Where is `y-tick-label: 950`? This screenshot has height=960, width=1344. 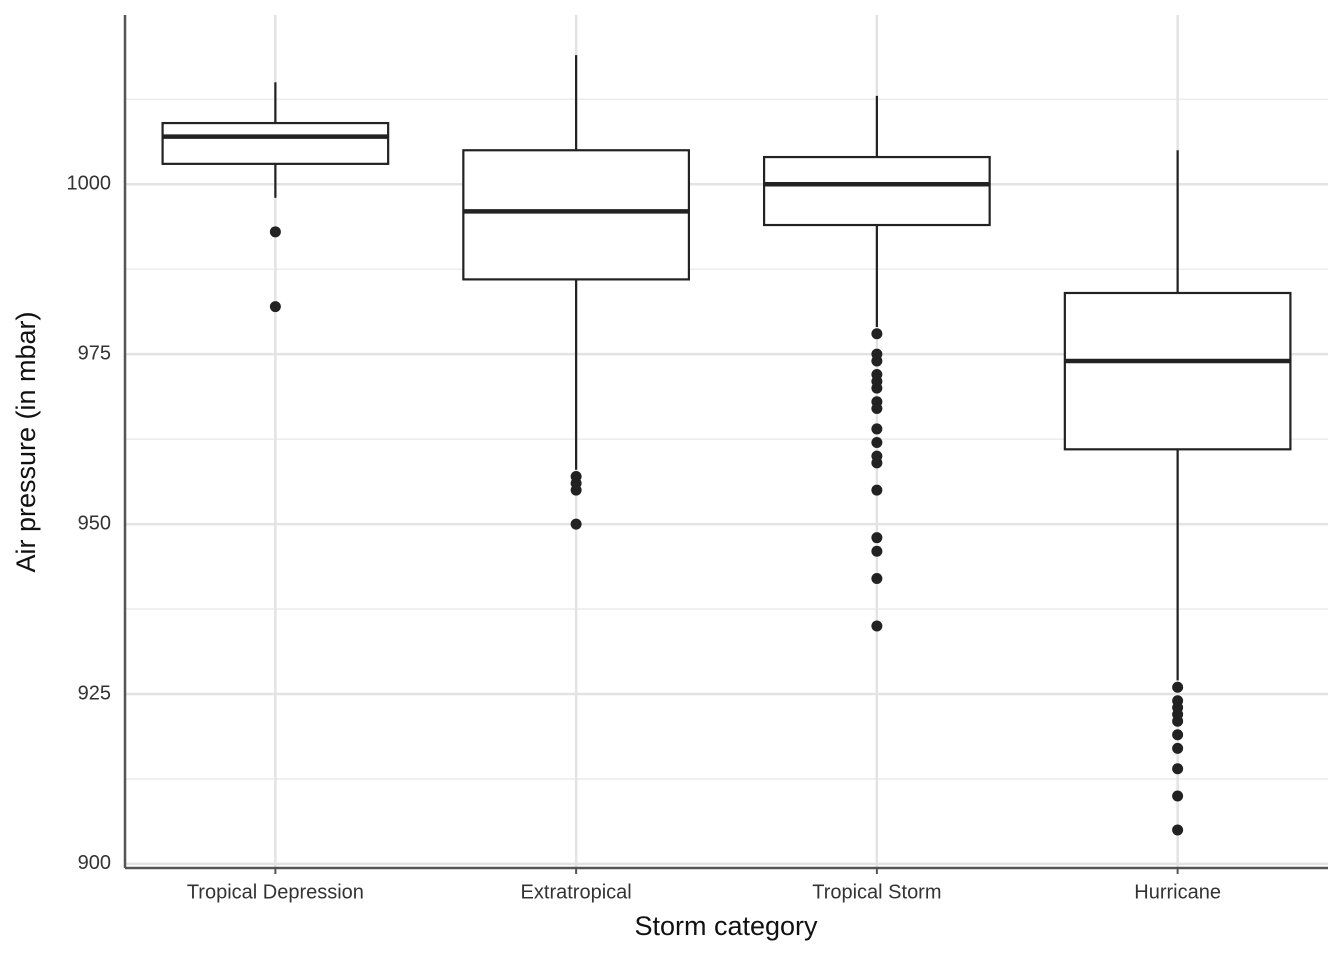 y-tick-label: 950 is located at coordinates (94, 523).